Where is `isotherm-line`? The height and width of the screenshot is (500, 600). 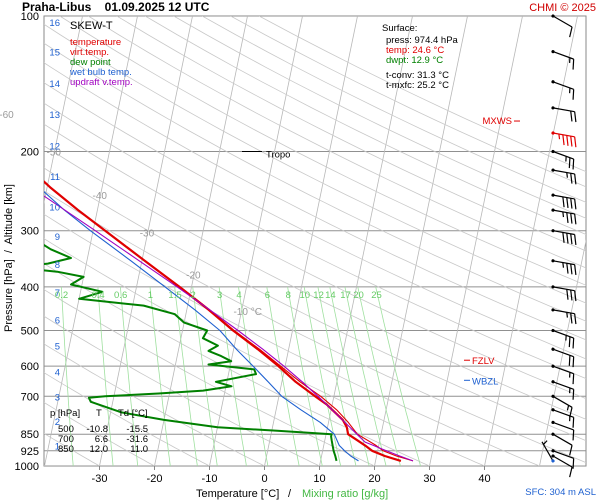 isotherm-line is located at coordinates (562, 352).